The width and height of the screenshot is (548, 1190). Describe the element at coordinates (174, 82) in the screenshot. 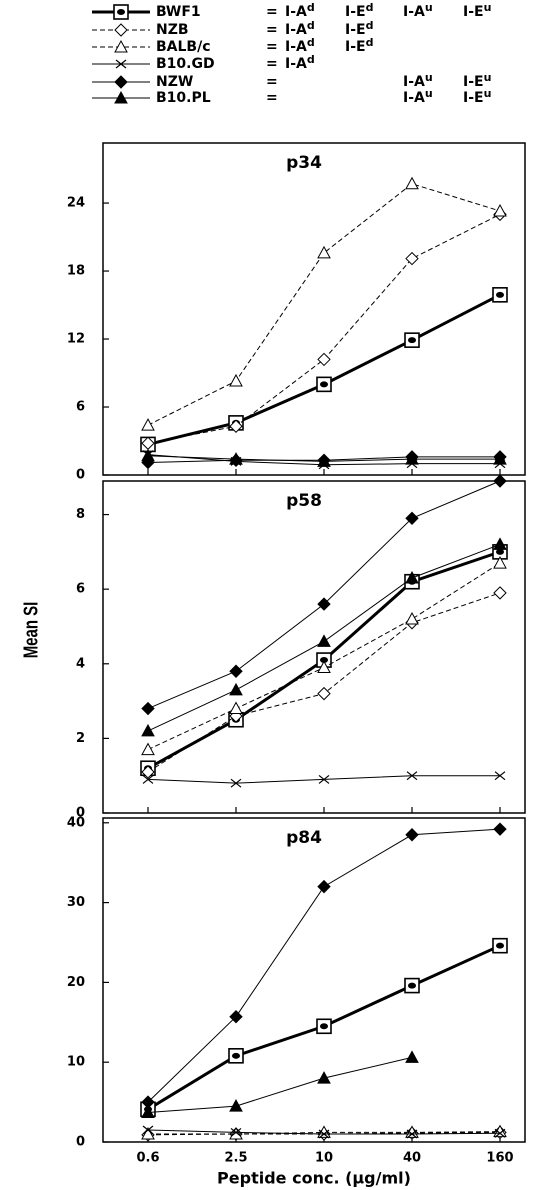

I see `legend-label: NZW` at that location.